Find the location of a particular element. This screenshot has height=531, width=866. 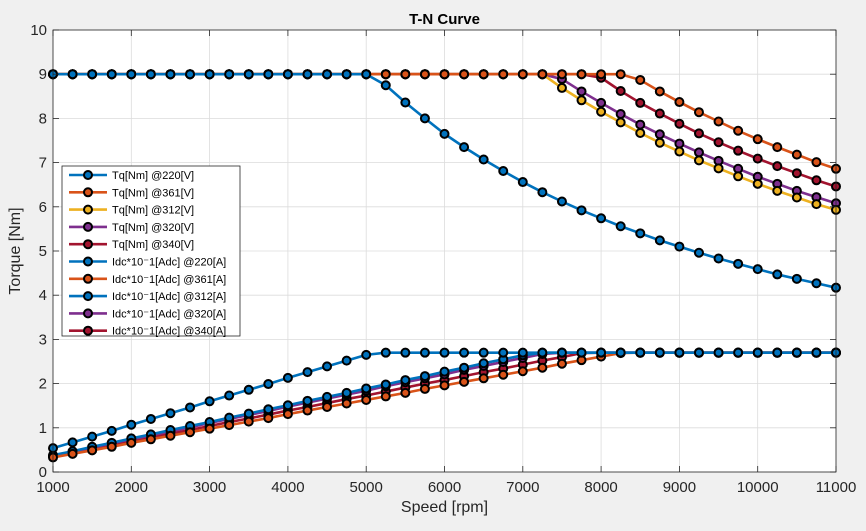

y-tick-label: 4 is located at coordinates (43, 295).